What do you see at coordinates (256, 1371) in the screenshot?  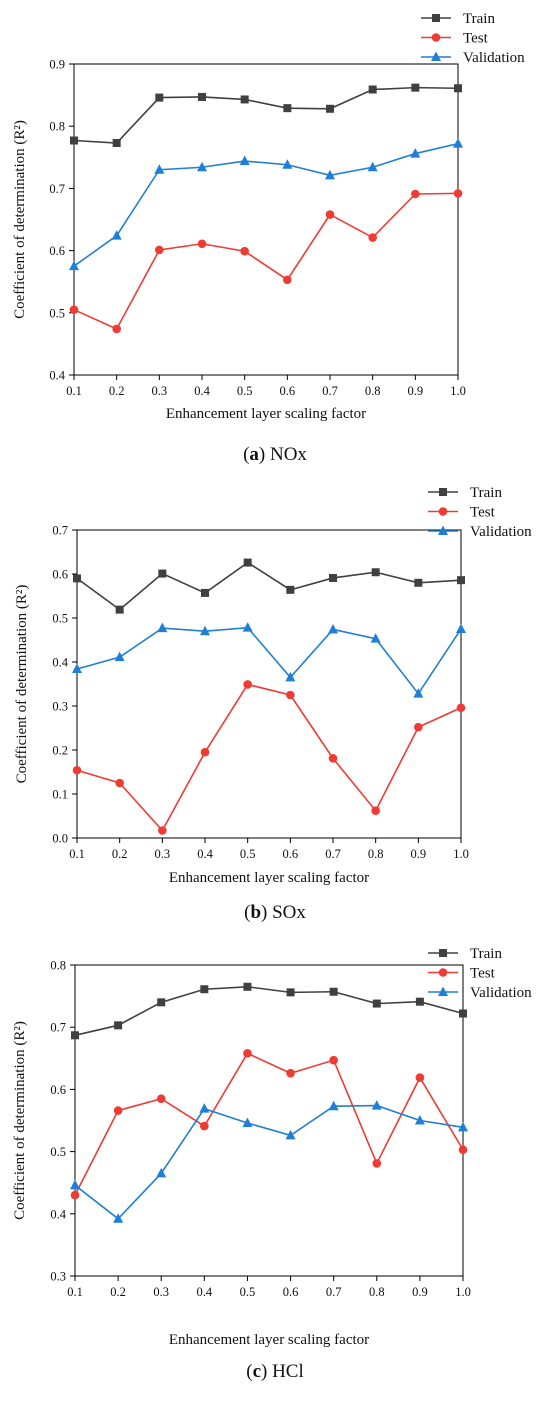 I see `caption-panel-letter: c` at bounding box center [256, 1371].